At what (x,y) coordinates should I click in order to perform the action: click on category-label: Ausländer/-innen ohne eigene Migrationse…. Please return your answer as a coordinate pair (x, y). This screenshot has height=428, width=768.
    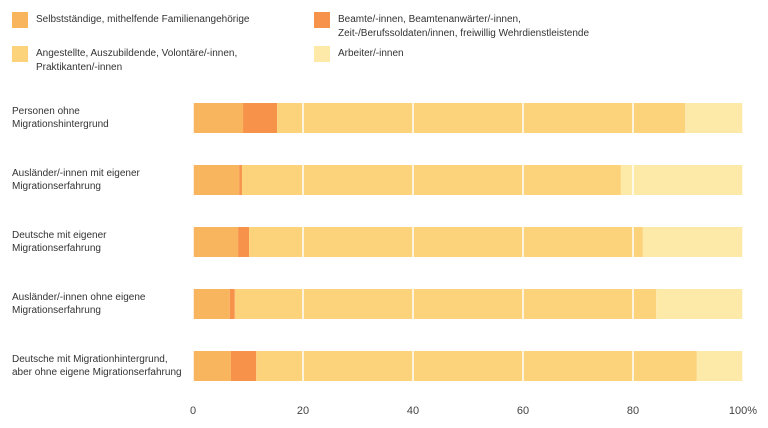
    Looking at the image, I should click on (79, 304).